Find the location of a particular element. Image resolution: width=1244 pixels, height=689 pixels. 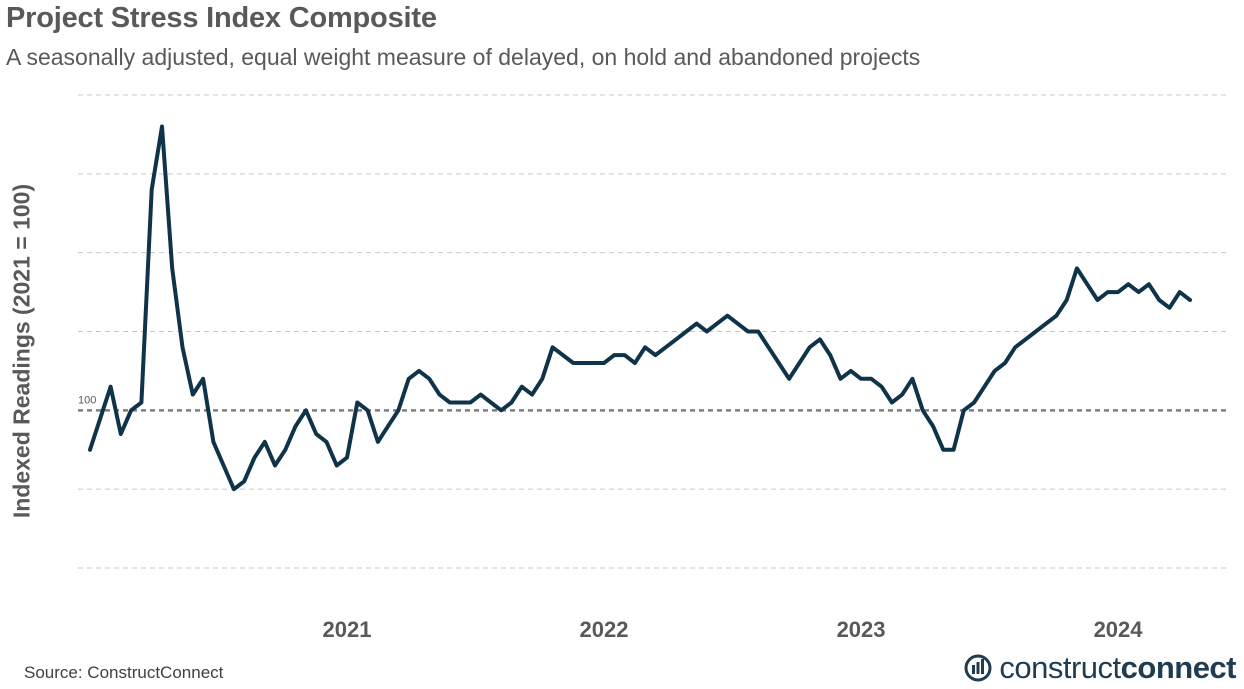

logo-wordmark: constructconnect is located at coordinates (1117, 668).